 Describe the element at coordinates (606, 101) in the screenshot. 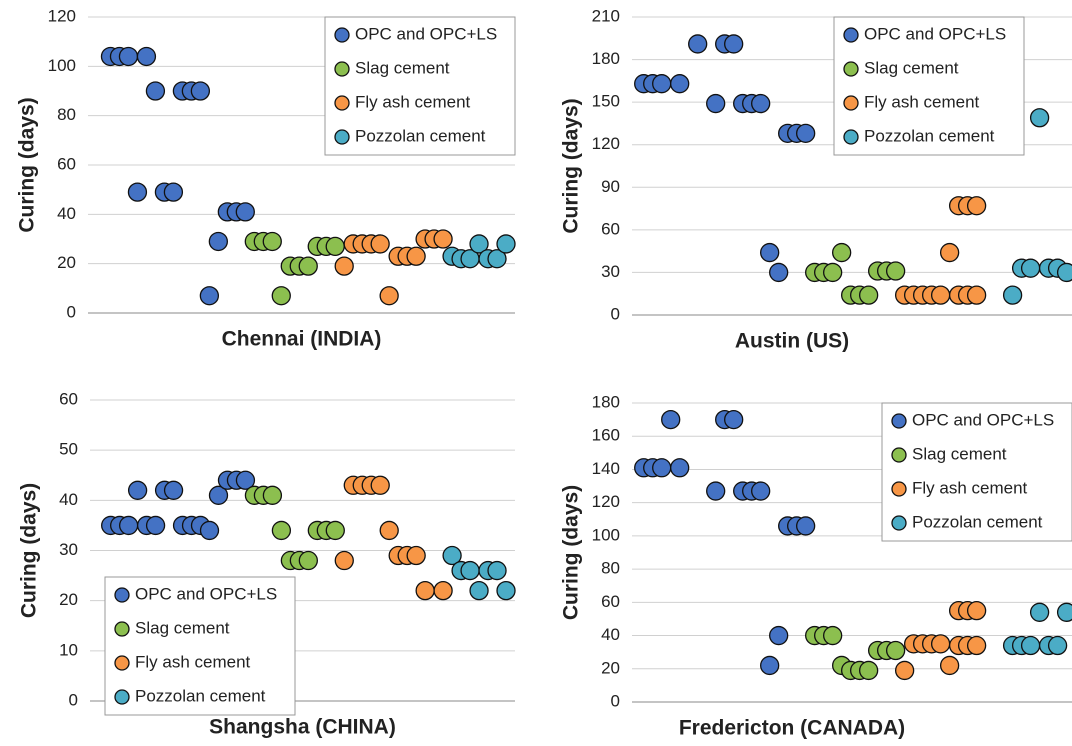

I see `y-tick-label: 150` at that location.